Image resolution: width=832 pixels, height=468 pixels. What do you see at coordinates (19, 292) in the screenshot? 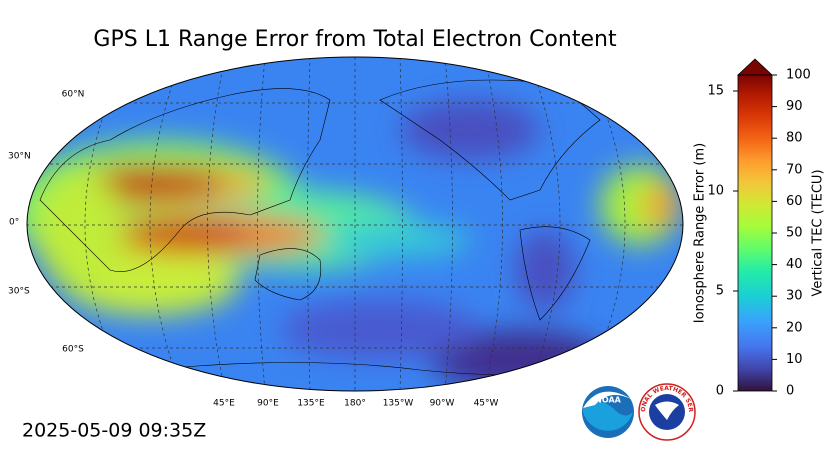
I see `lat-label: 30°S` at bounding box center [19, 292].